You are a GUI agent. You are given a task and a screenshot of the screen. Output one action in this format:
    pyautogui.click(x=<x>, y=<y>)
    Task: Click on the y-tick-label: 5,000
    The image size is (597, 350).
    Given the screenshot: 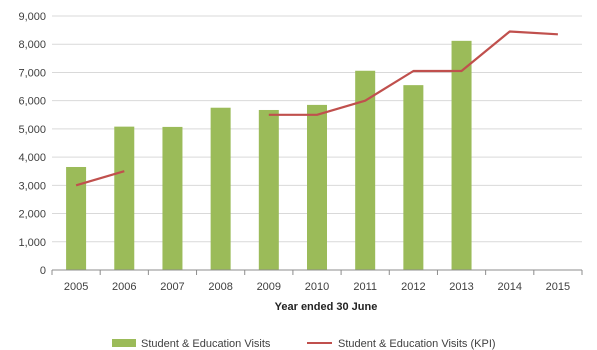 What is the action you would take?
    pyautogui.click(x=32, y=130)
    